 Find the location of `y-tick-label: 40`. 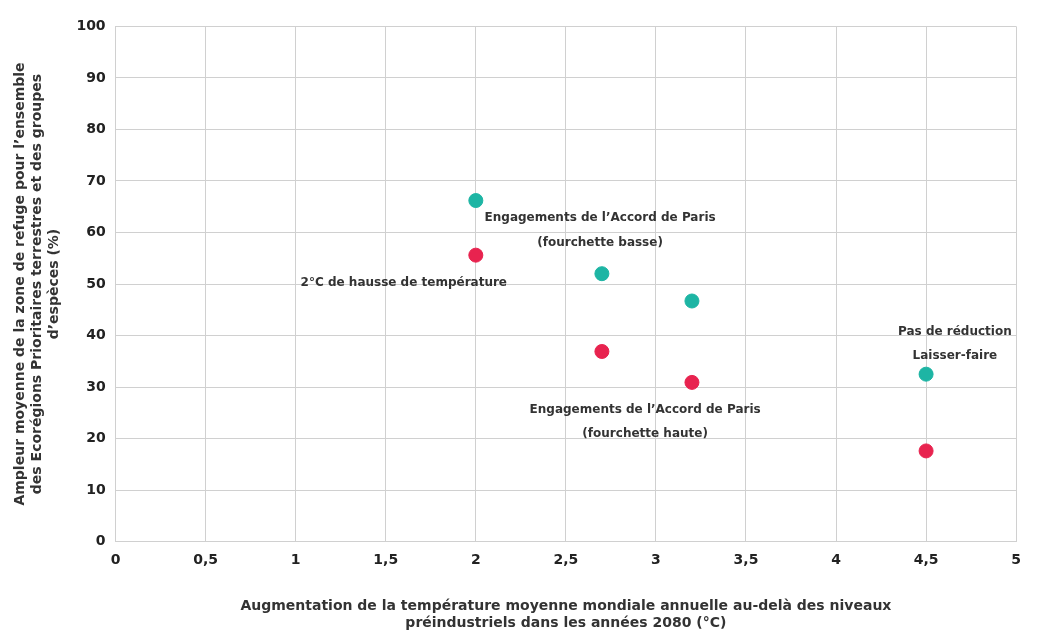

y-tick-label: 40 is located at coordinates (96, 334).